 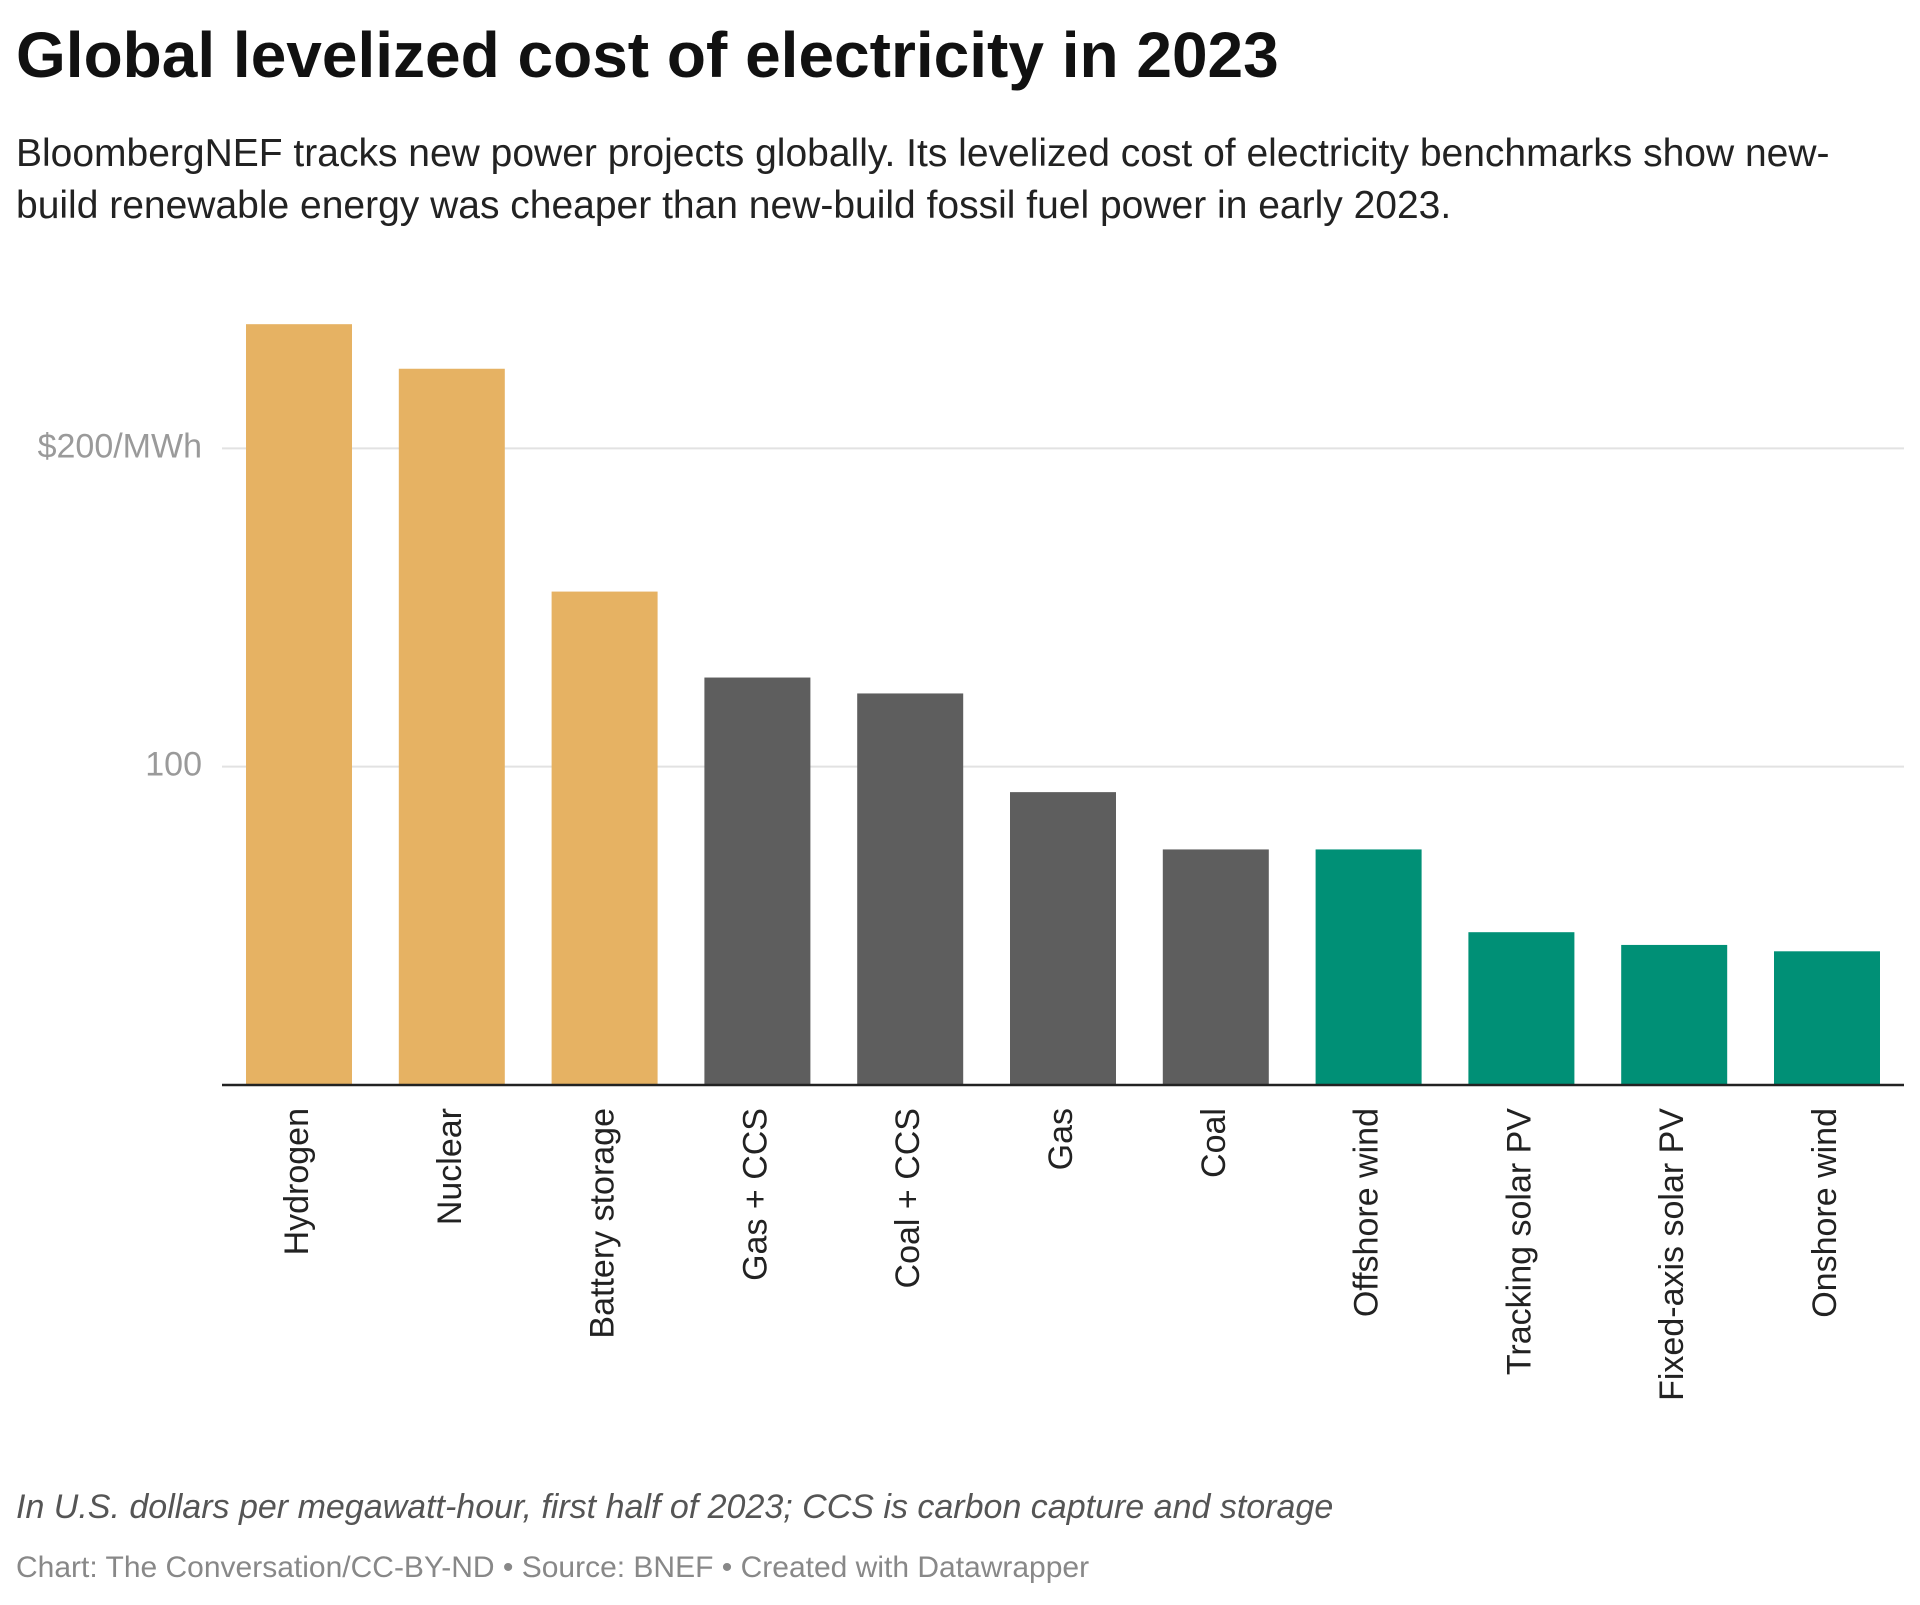 I want to click on y-tick-label: 100, so click(x=173, y=765).